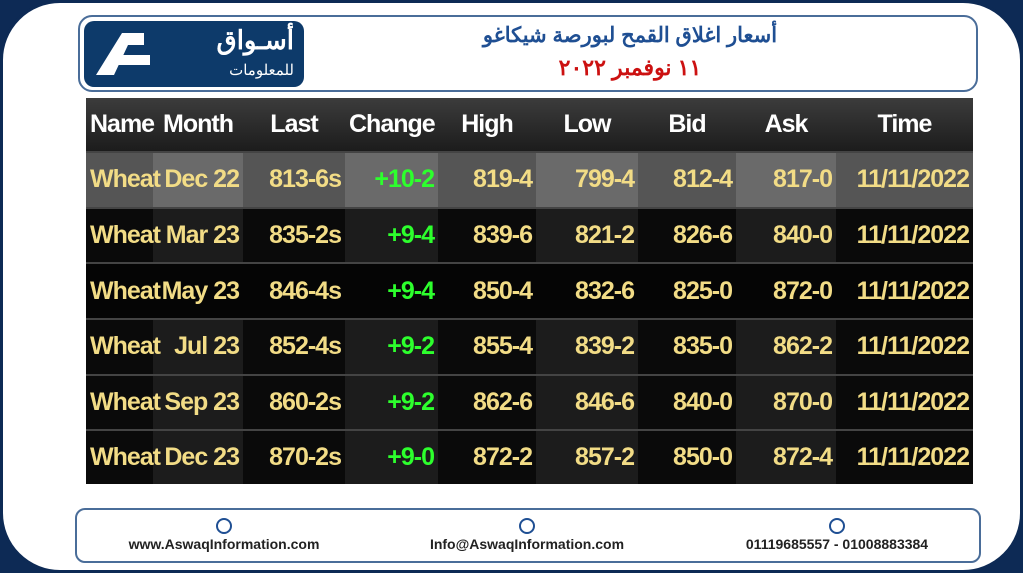  What do you see at coordinates (587, 402) in the screenshot?
I see `table-cell: 846-6` at bounding box center [587, 402].